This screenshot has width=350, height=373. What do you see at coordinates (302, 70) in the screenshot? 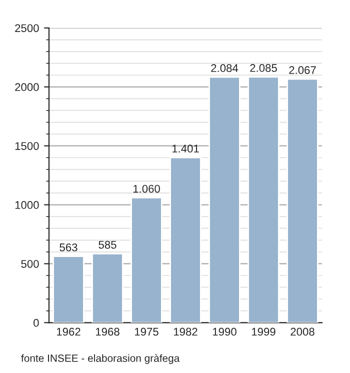
I see `data-label: 2.067` at bounding box center [302, 70].